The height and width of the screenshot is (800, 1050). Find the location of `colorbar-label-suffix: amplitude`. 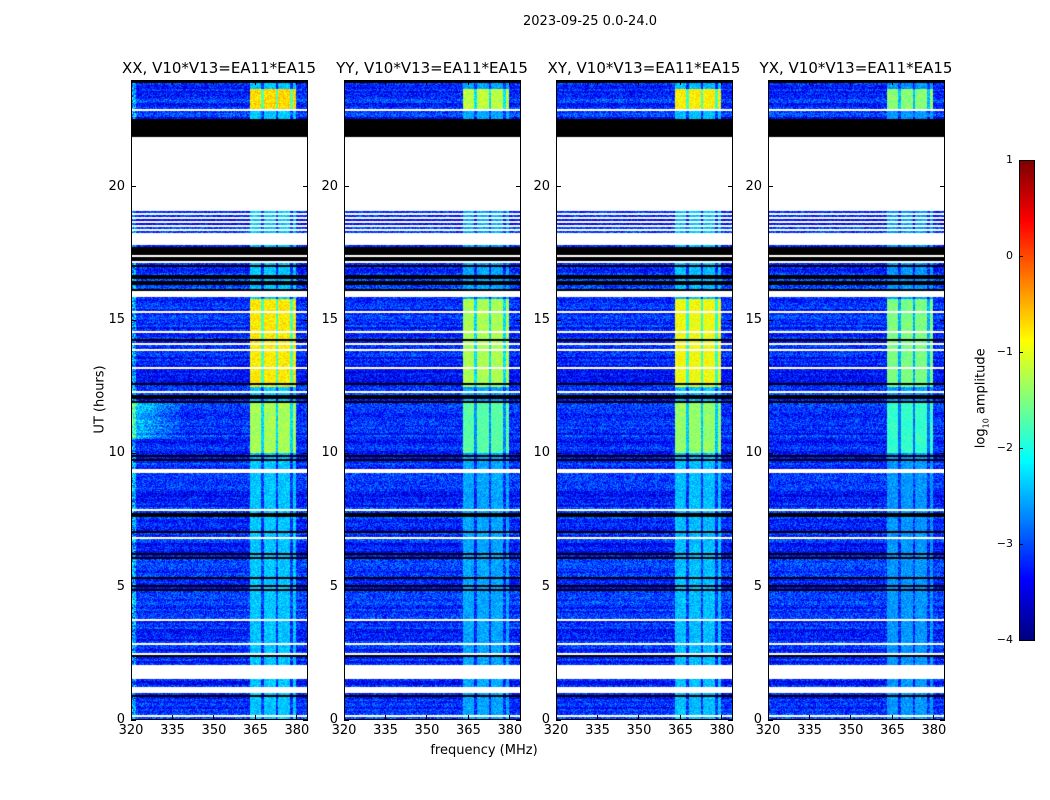

colorbar-label-suffix: amplitude is located at coordinates (981, 383).